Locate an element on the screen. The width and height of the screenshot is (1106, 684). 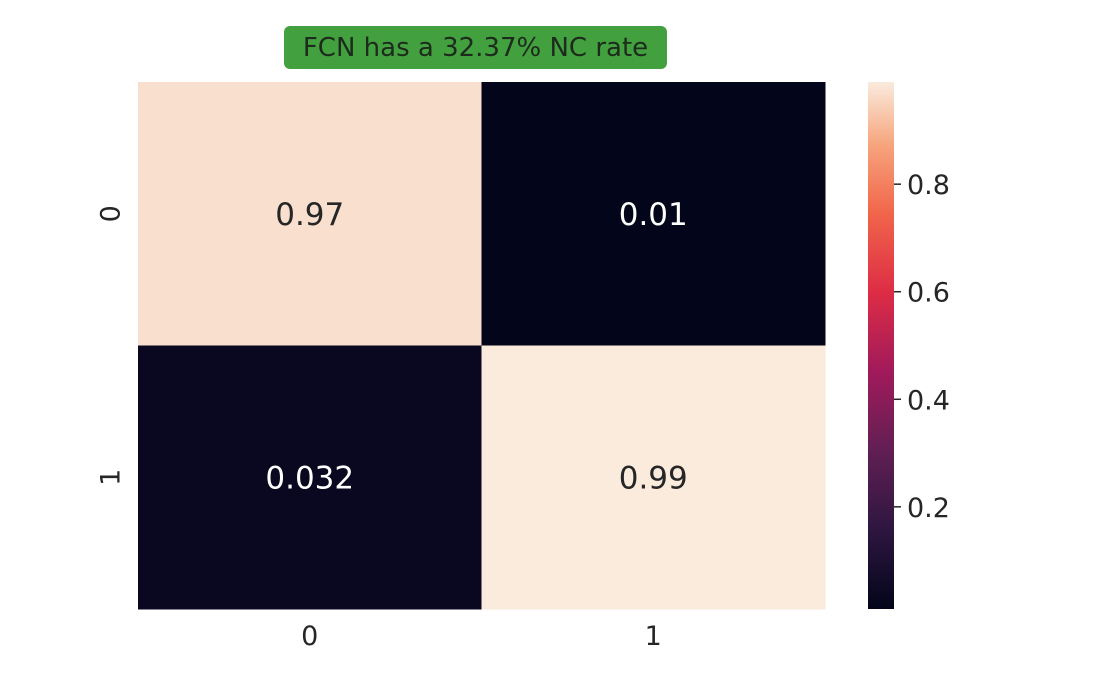
colorbar is located at coordinates (881, 345).